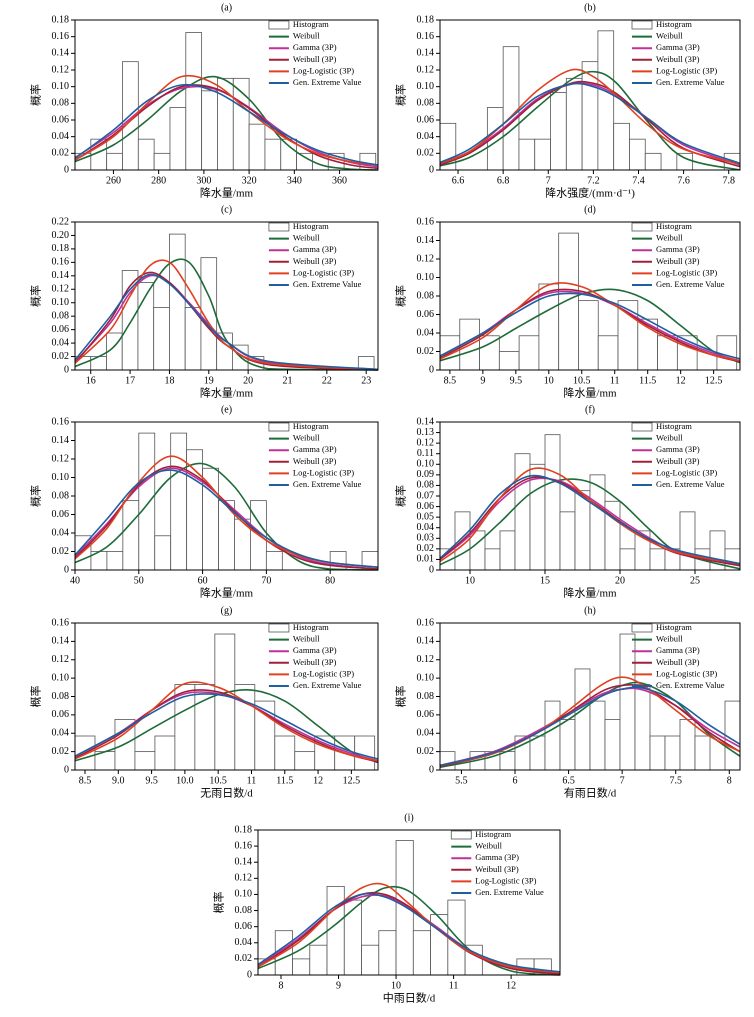  Describe the element at coordinates (185, 780) in the screenshot. I see `x-tick-label: 10.0` at that location.